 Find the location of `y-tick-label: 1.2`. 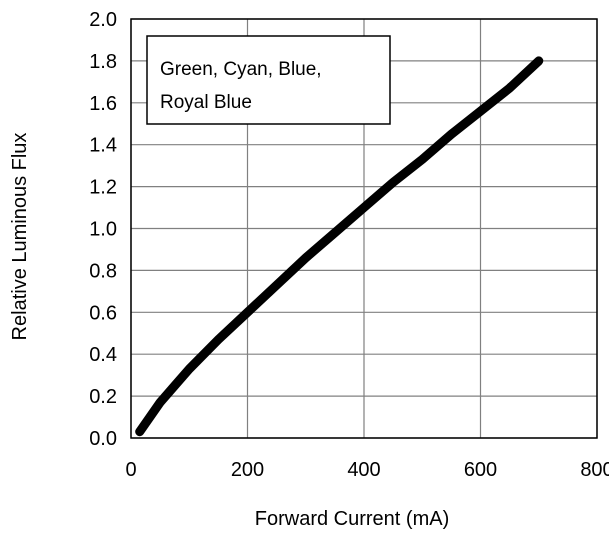

y-tick-label: 1.2 is located at coordinates (103, 188).